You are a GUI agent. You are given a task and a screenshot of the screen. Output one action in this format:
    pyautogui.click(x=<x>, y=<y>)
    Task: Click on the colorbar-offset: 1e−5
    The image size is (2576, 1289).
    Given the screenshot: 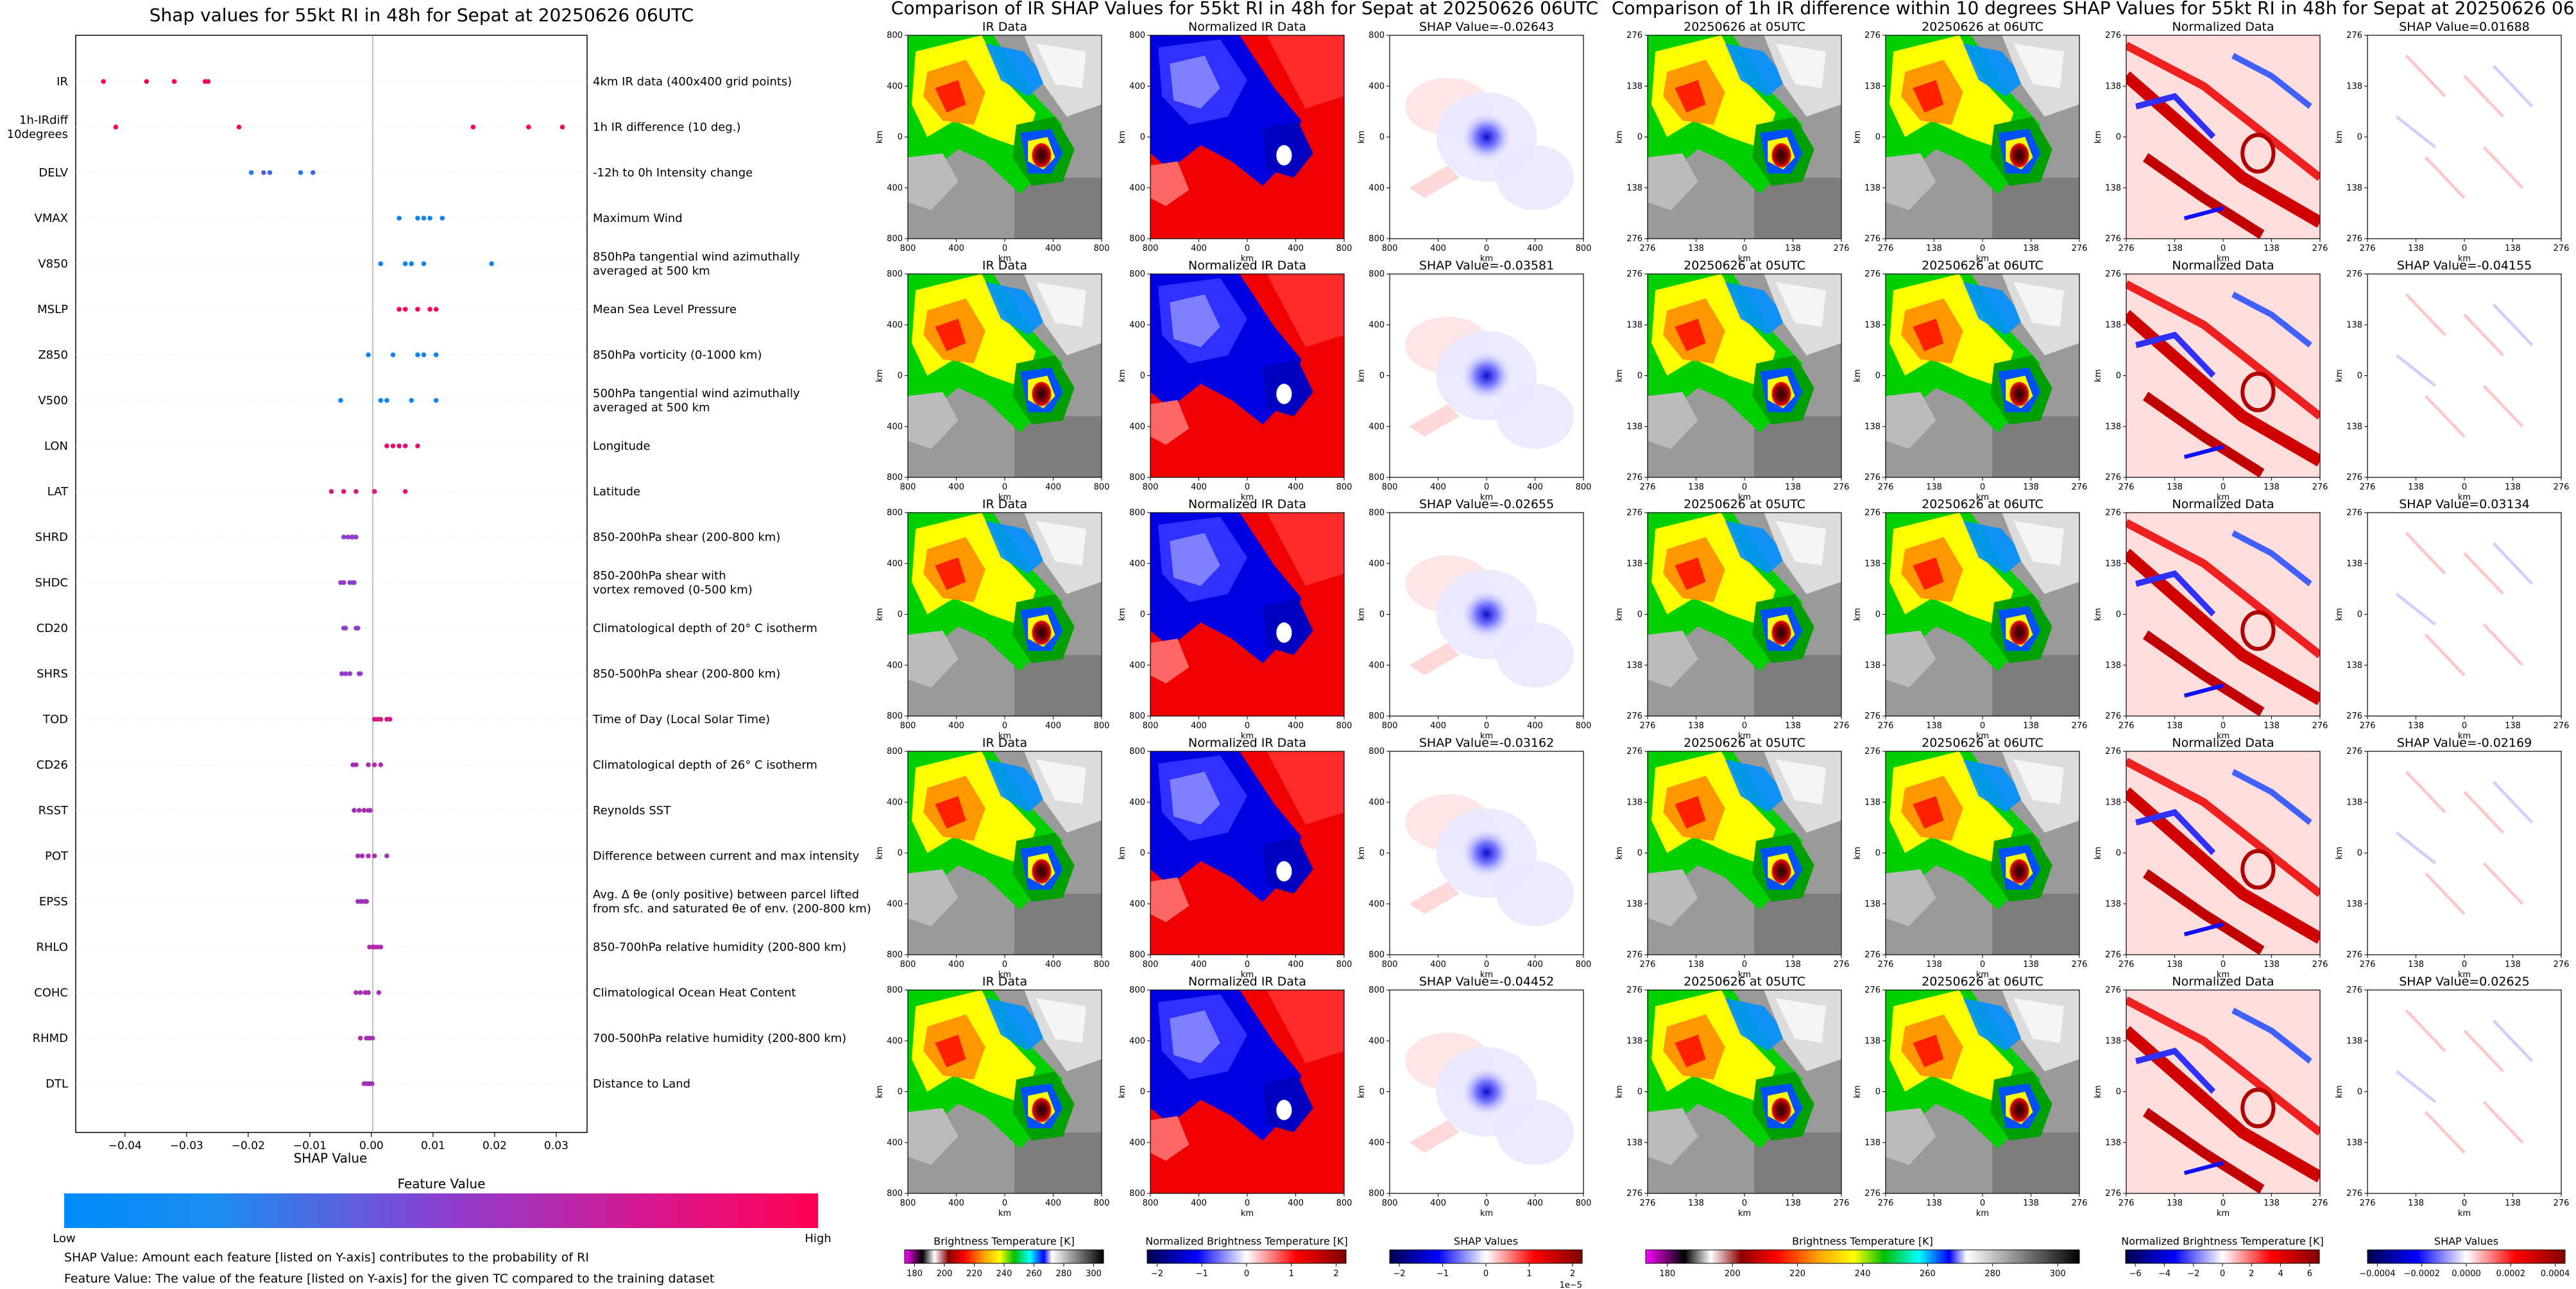 What is the action you would take?
    pyautogui.click(x=1571, y=1285)
    